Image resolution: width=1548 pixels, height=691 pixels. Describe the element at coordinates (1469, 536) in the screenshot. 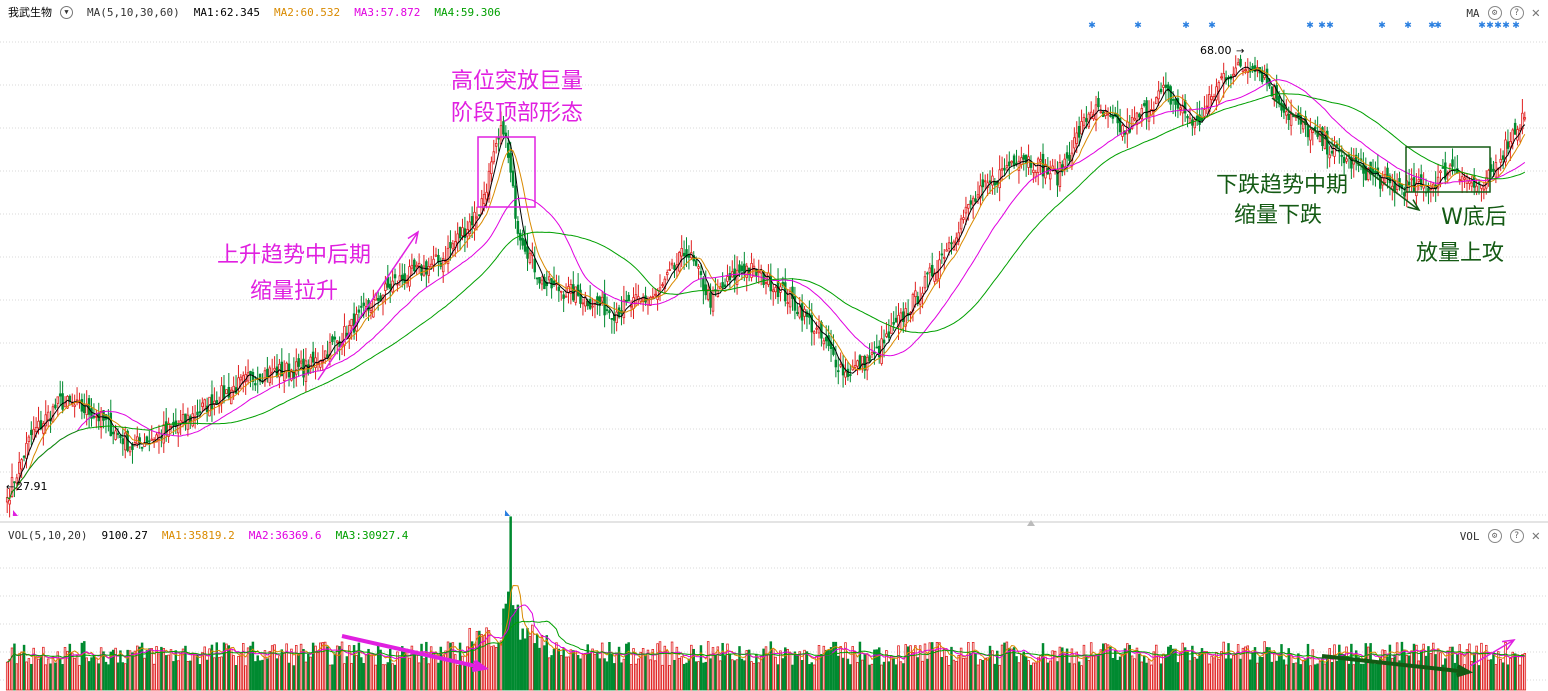

I see `vol-settings-label: VOL` at that location.